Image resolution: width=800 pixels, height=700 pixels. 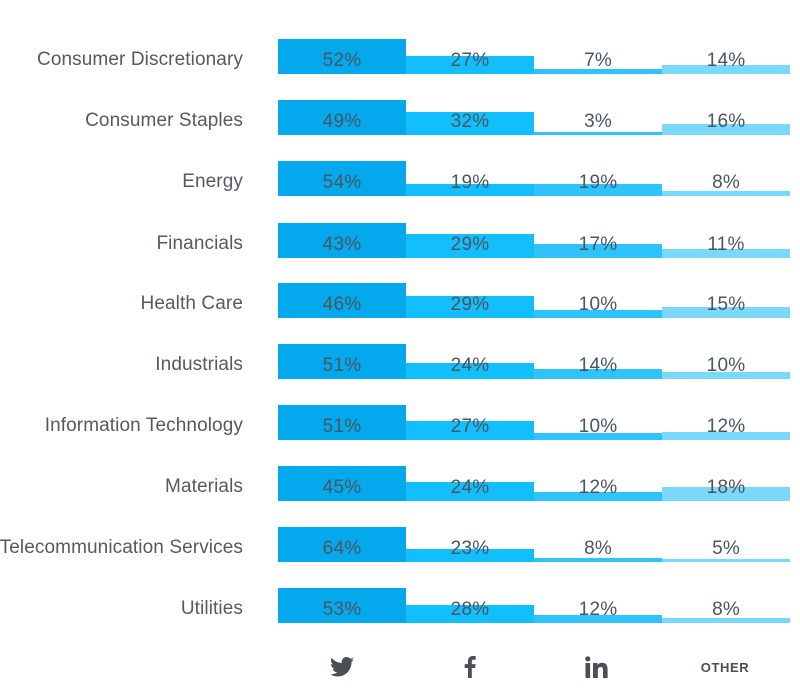 I want to click on bar-linkedin-financials, so click(x=598, y=251).